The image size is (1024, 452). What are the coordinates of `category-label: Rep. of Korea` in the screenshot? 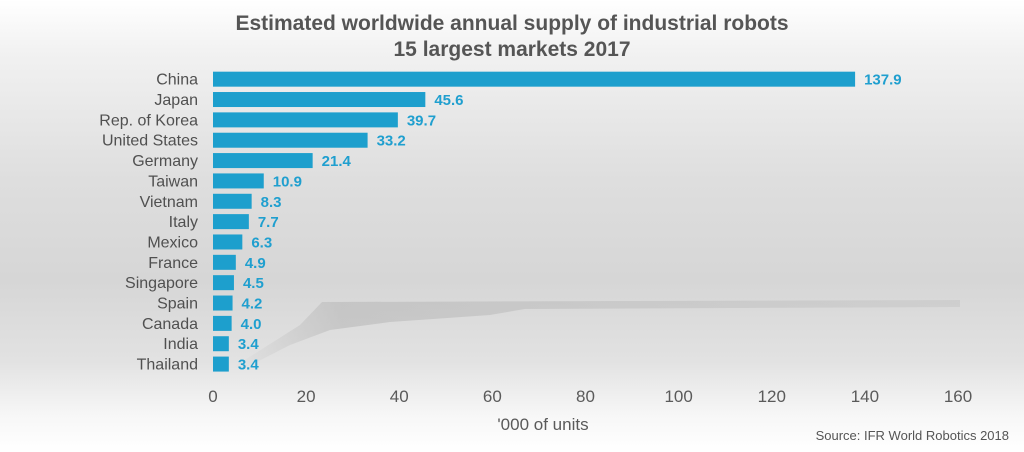 It's located at (148, 120).